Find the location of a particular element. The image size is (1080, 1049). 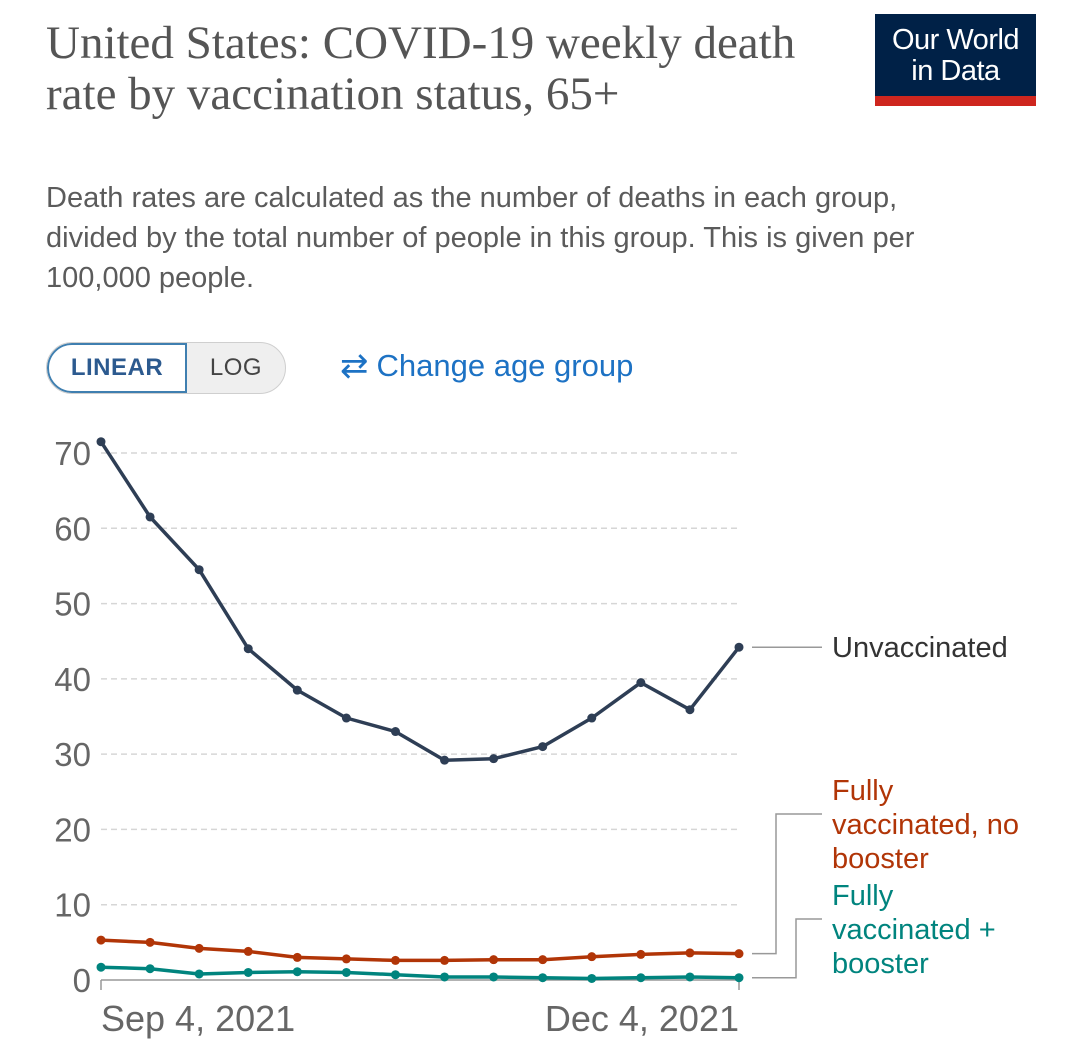

series-label: Unvaccinated is located at coordinates (920, 648).